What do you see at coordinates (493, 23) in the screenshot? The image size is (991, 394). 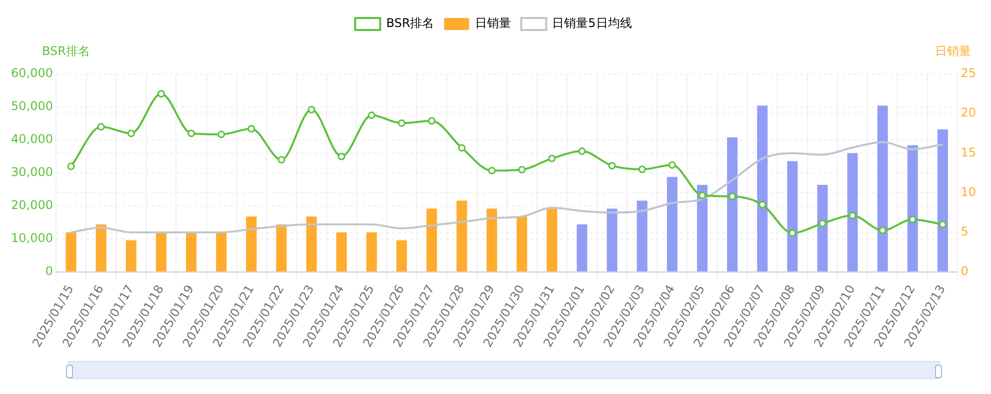 I see `legend-label: 日销量` at bounding box center [493, 23].